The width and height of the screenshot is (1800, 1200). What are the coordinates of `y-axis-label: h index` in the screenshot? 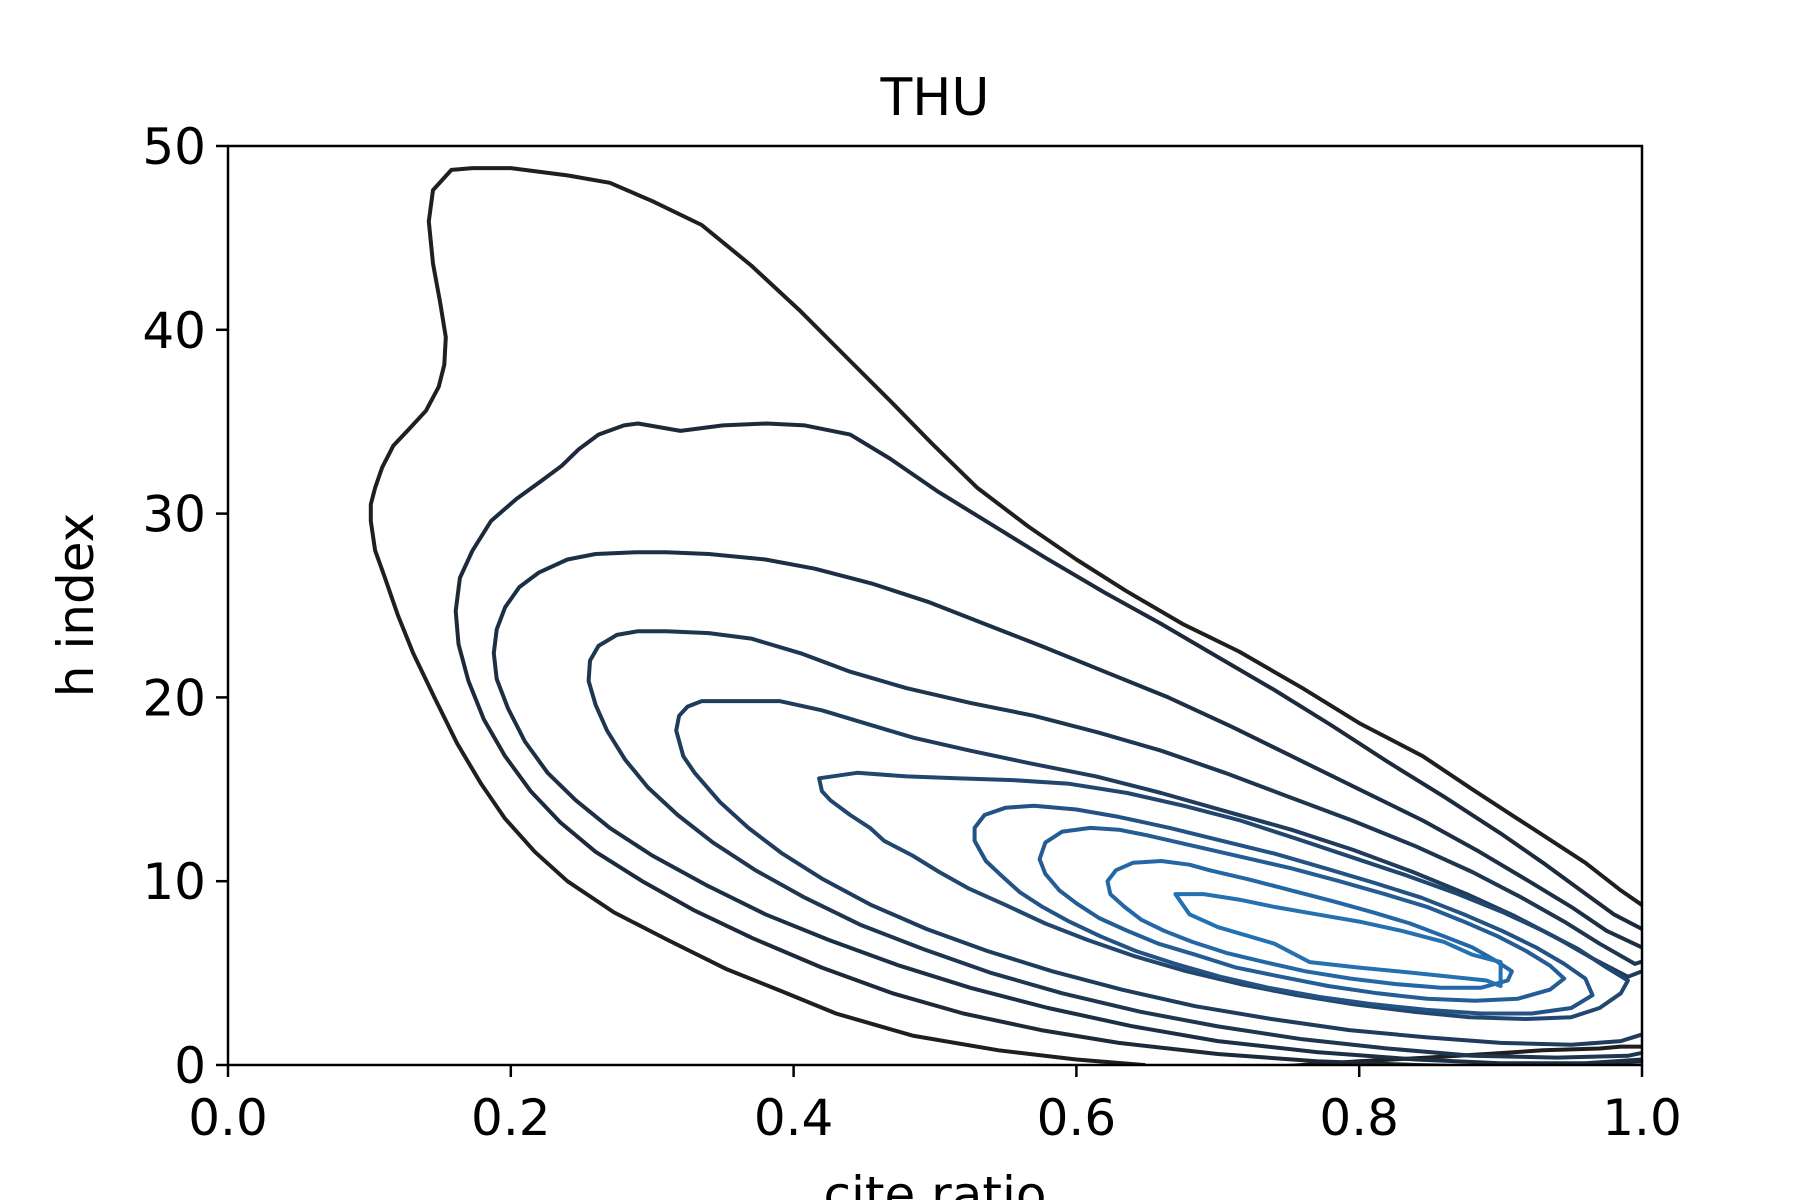 It's located at (76, 605).